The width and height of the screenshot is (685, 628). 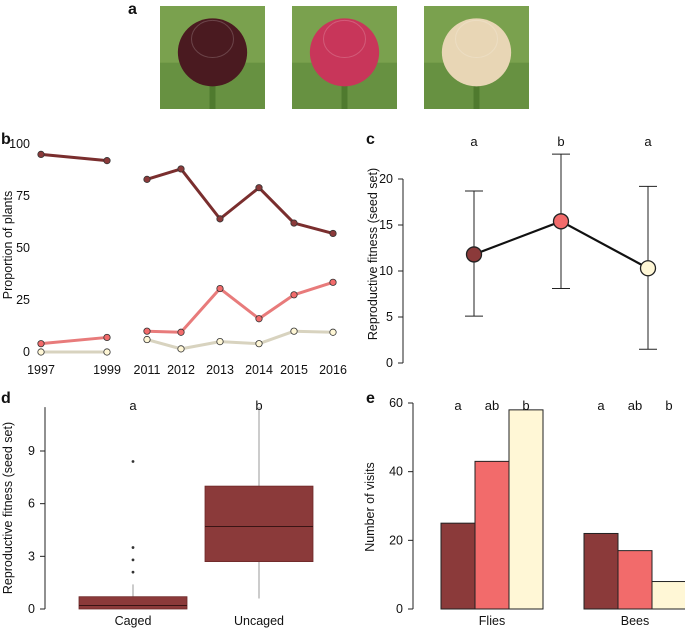 I want to click on c-significance-letter: a, so click(x=474, y=141).